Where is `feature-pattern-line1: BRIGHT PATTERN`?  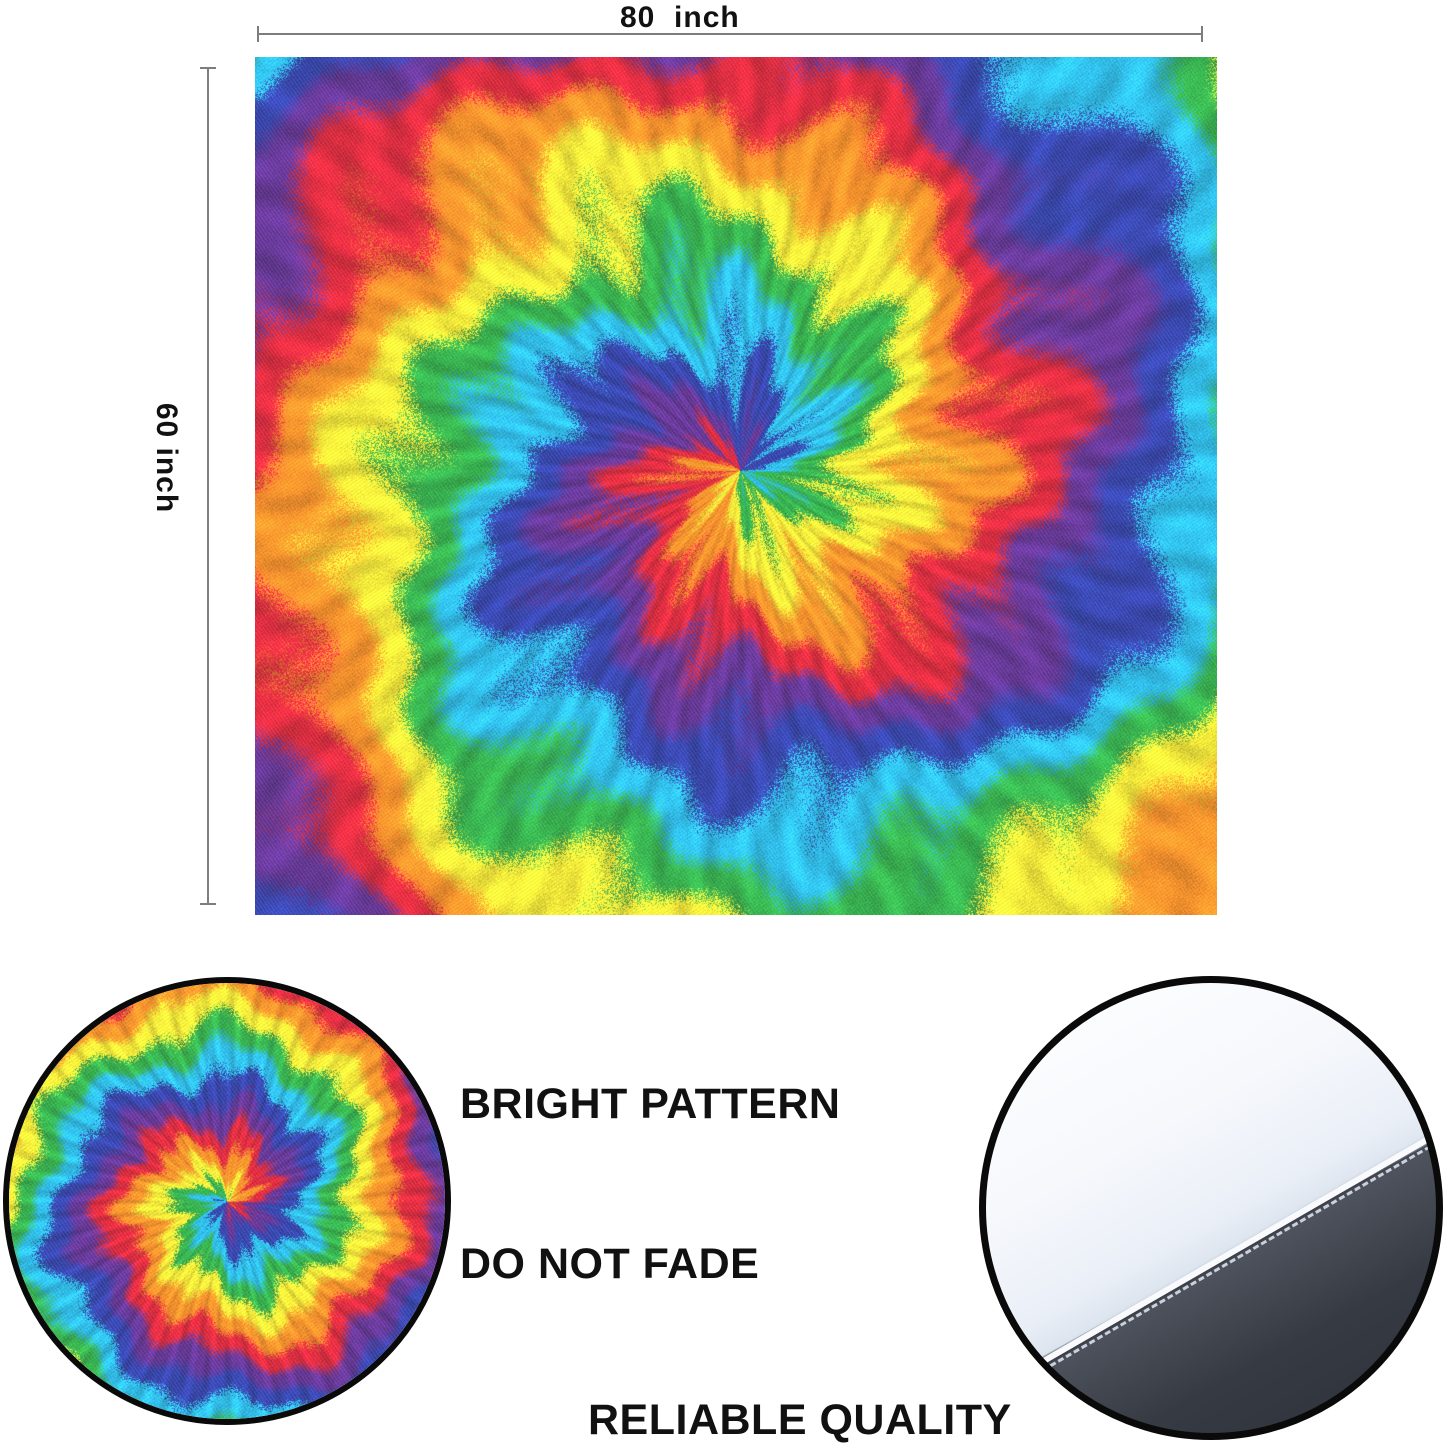 feature-pattern-line1: BRIGHT PATTERN is located at coordinates (650, 1104).